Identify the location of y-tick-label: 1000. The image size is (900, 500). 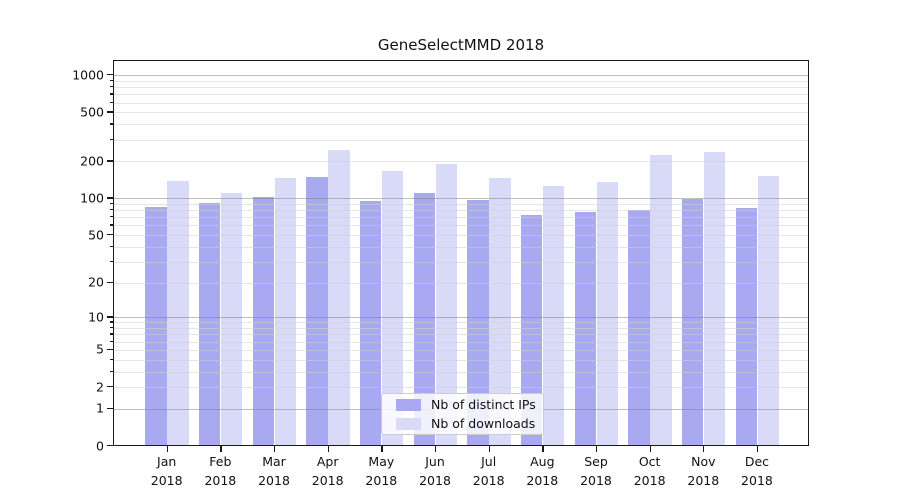
(88, 75).